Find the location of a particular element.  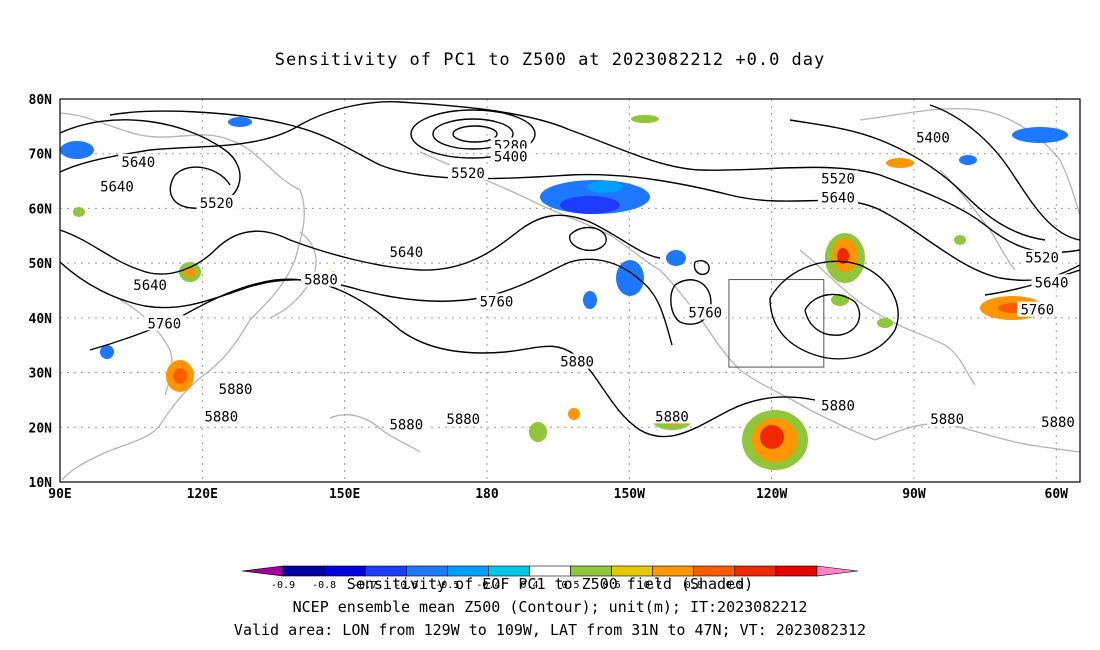

colorbar-level-label: 0.5 is located at coordinates (571, 585).